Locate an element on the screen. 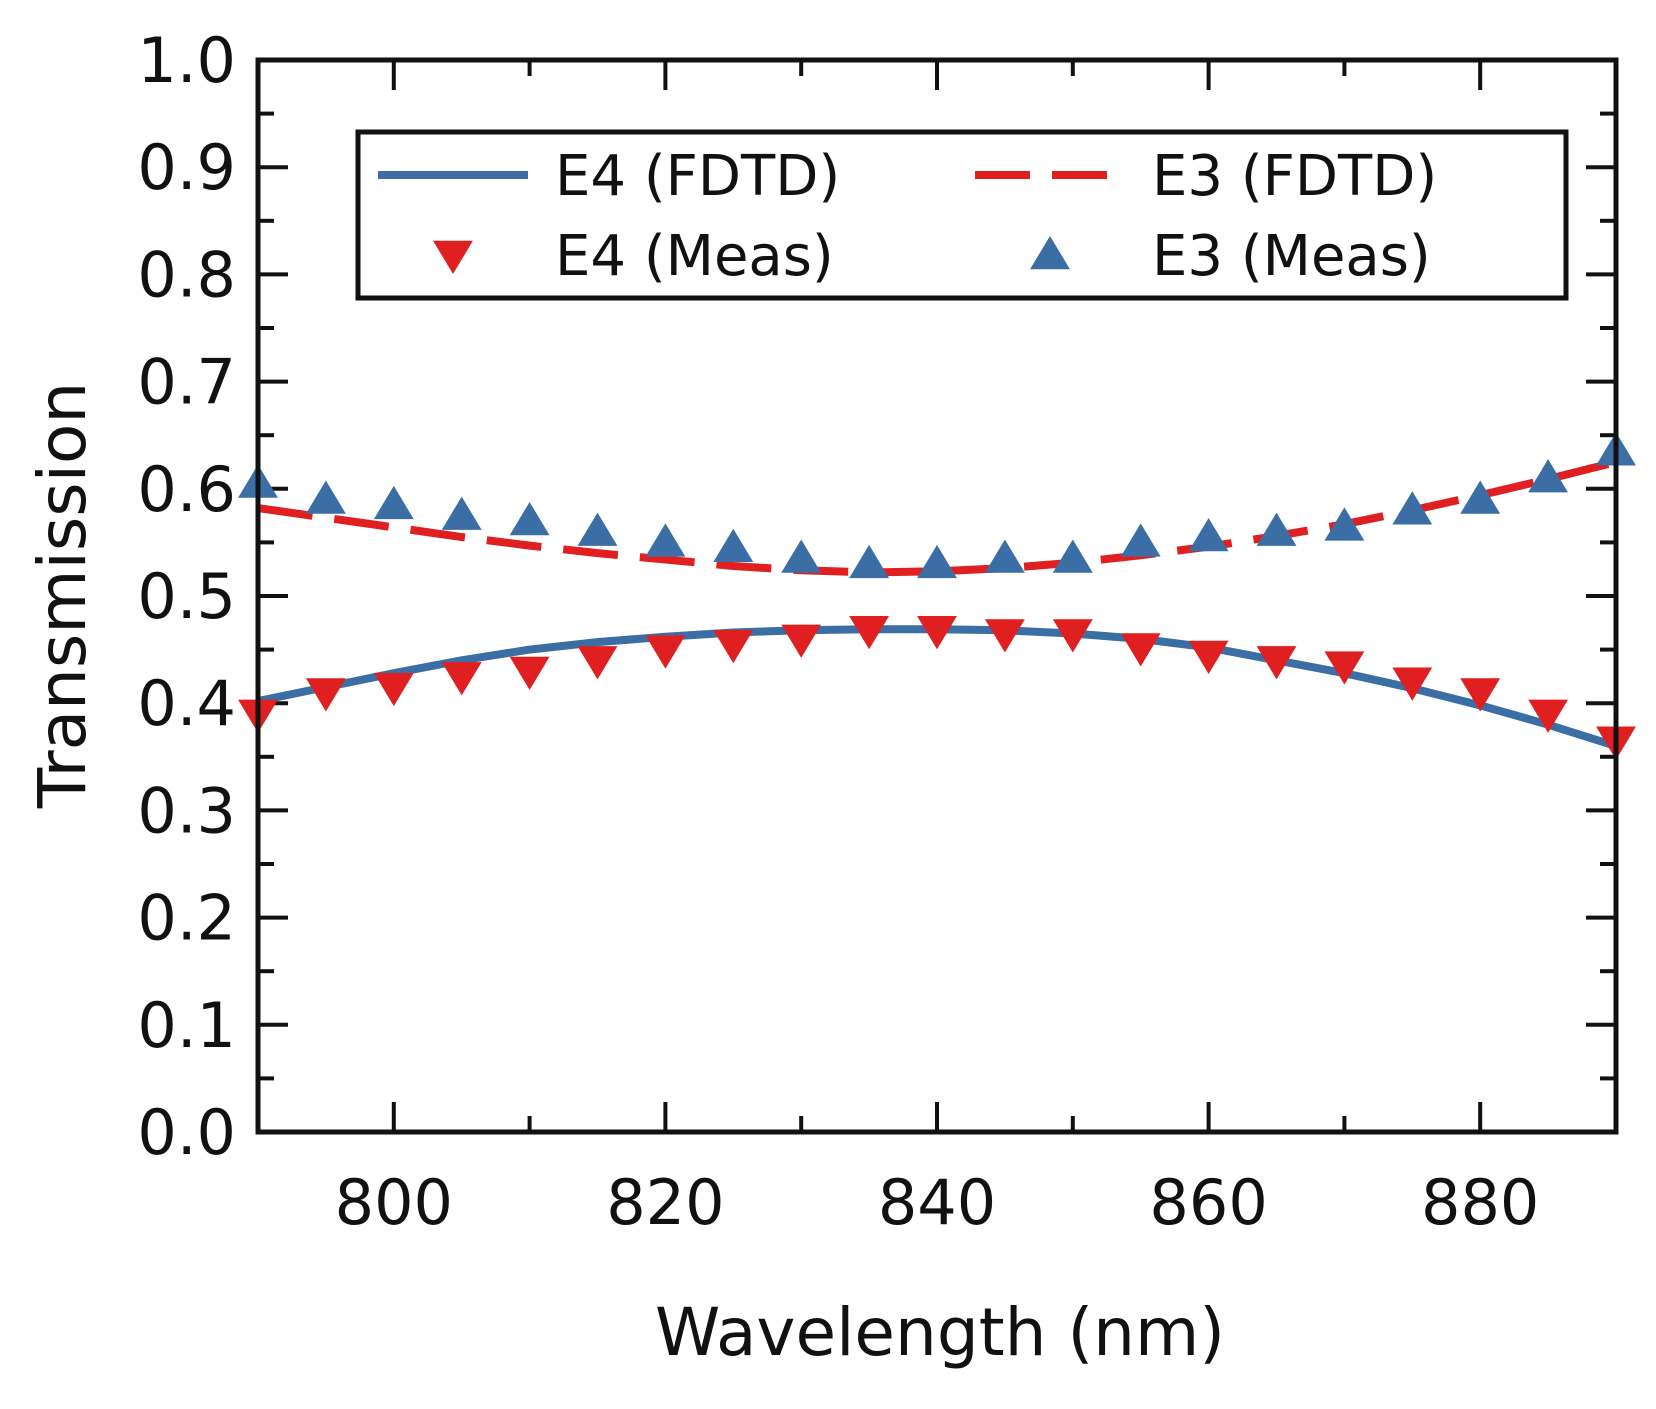 Image resolution: width=1656 pixels, height=1409 pixels. y-tick-label: 0.8 is located at coordinates (186, 274).